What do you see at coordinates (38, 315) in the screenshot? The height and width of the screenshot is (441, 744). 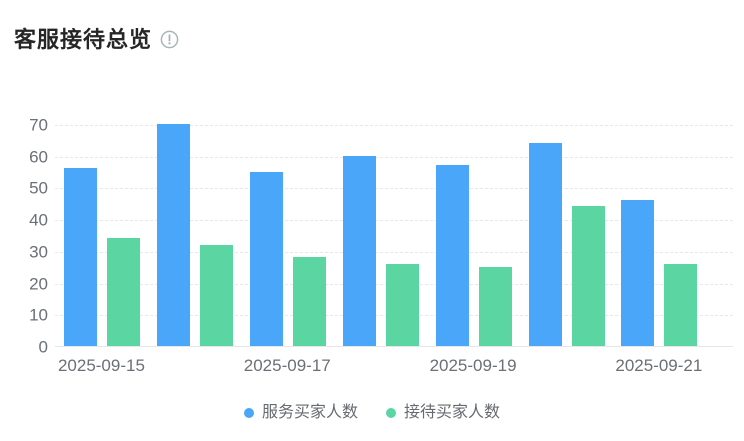 I see `y-tick-label: 10` at bounding box center [38, 315].